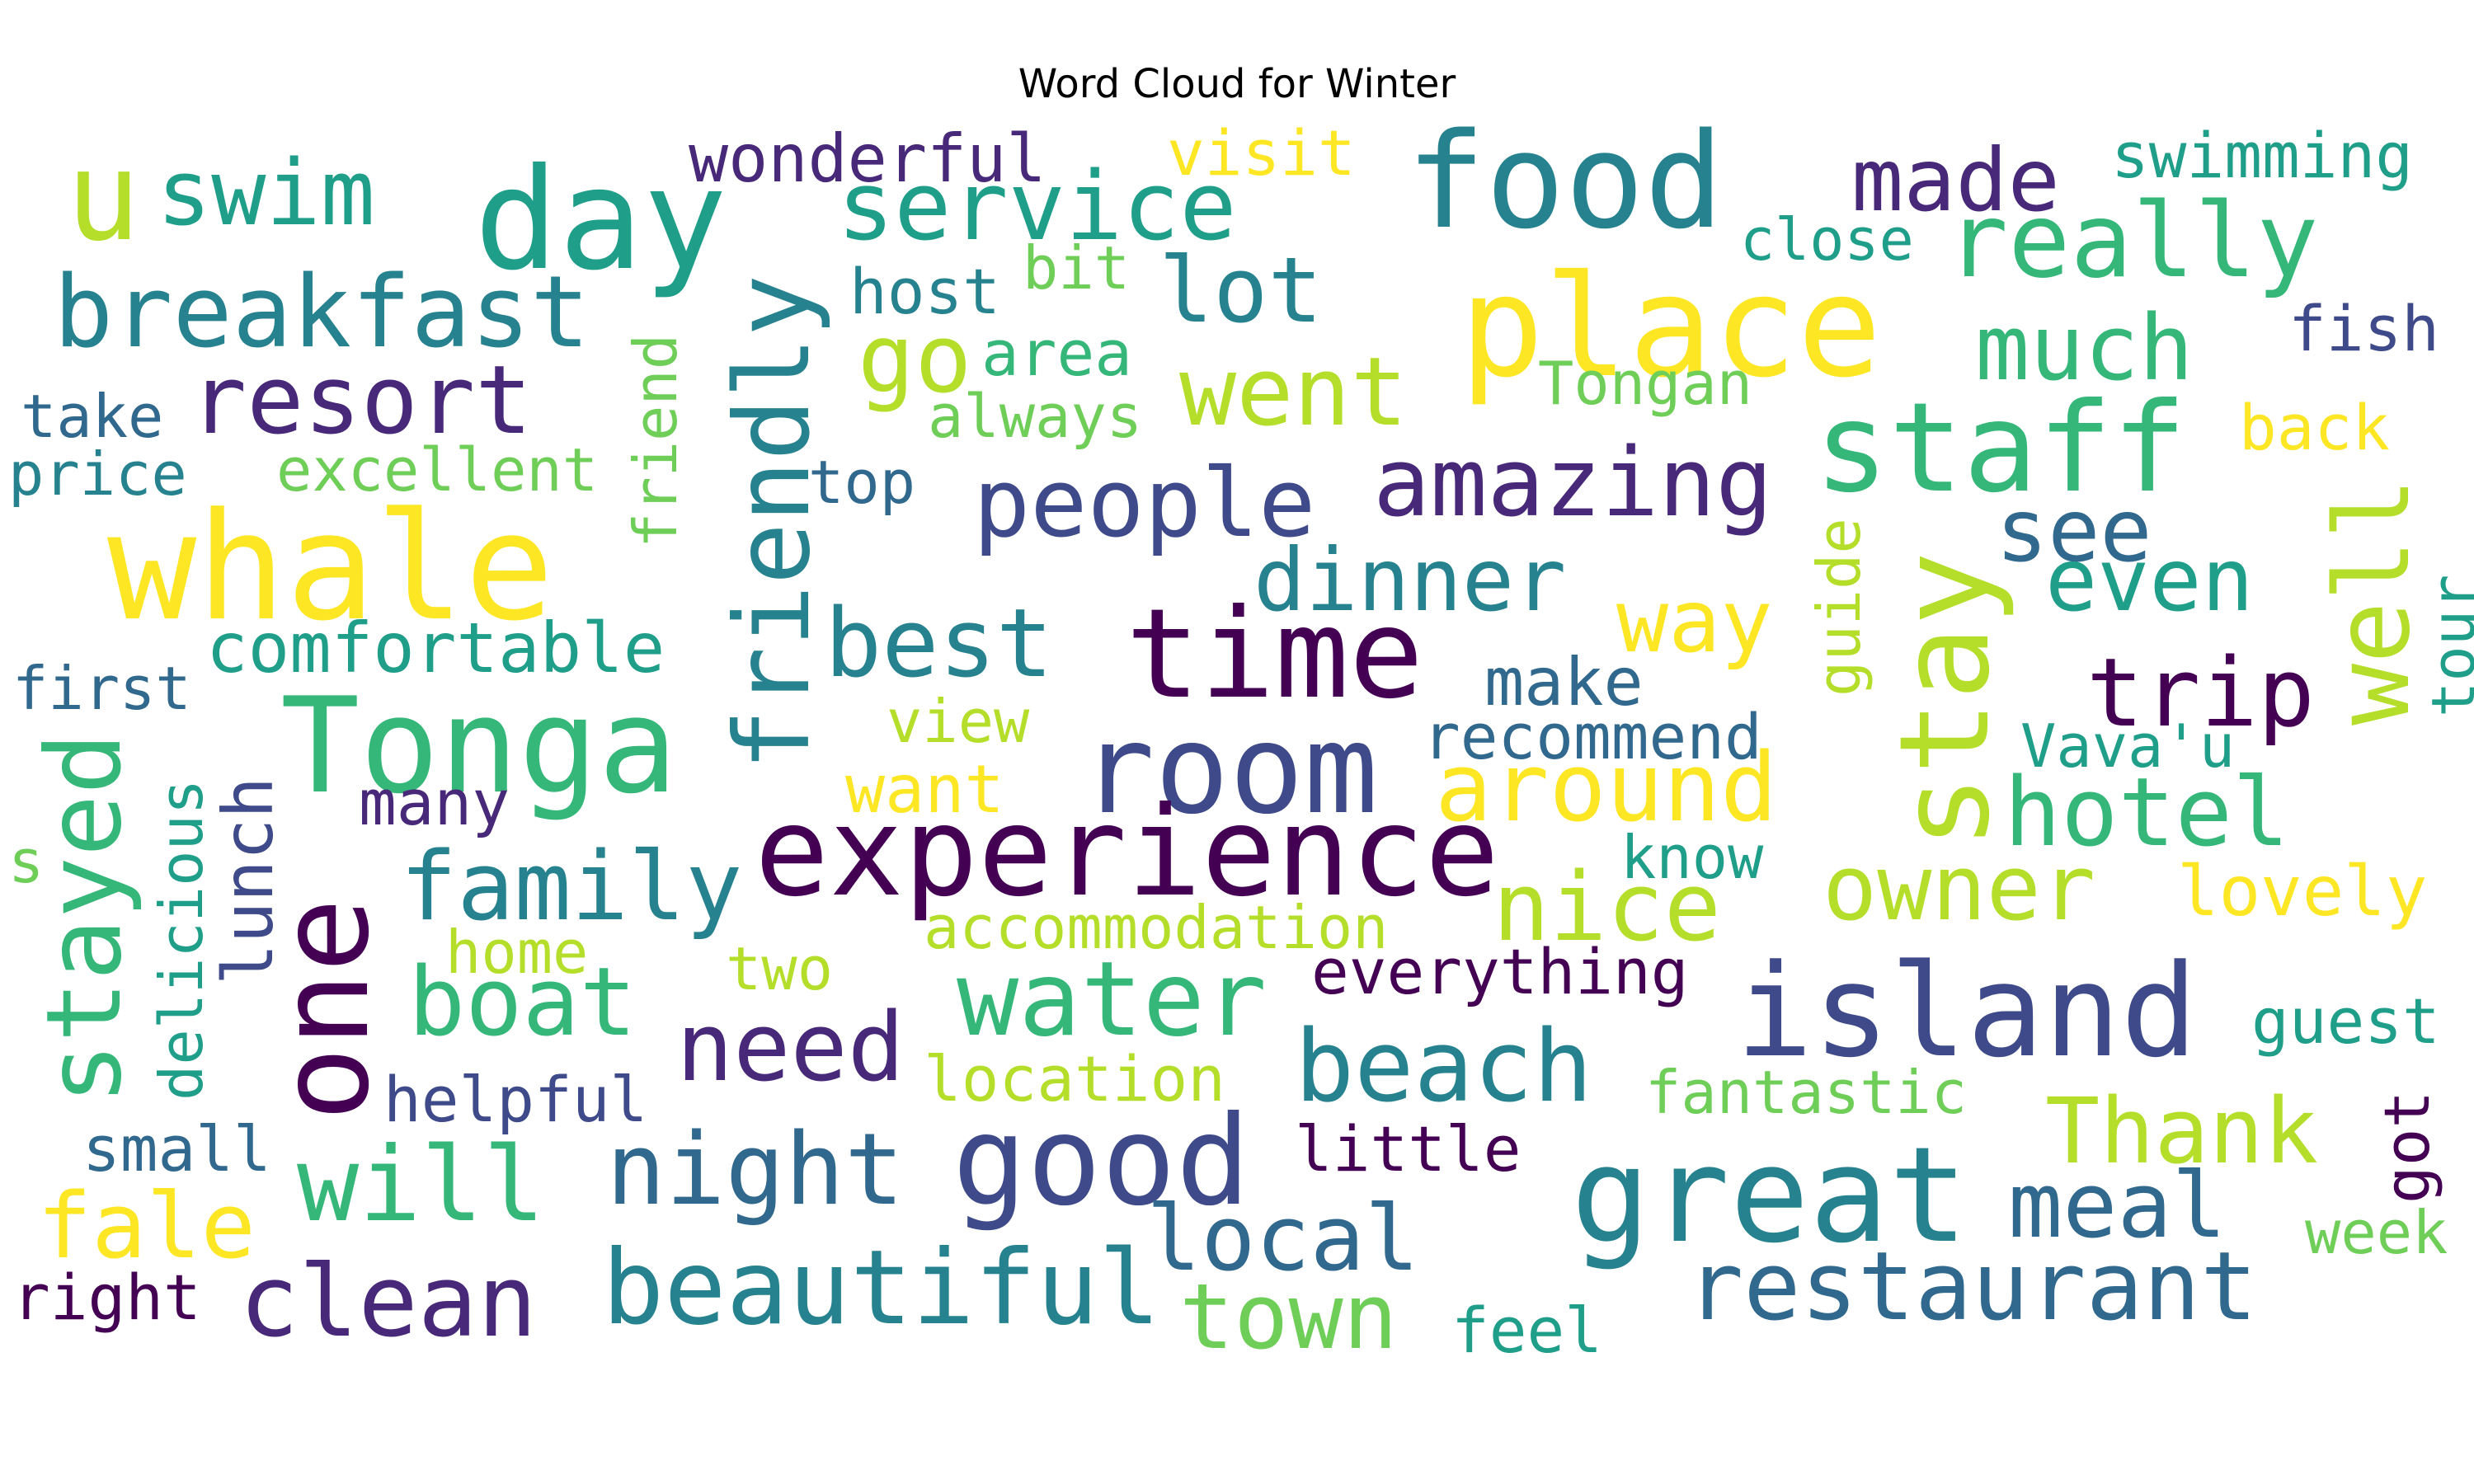 The width and height of the screenshot is (2474, 1484). What do you see at coordinates (435, 648) in the screenshot?
I see `word-comfortable: comfortable` at bounding box center [435, 648].